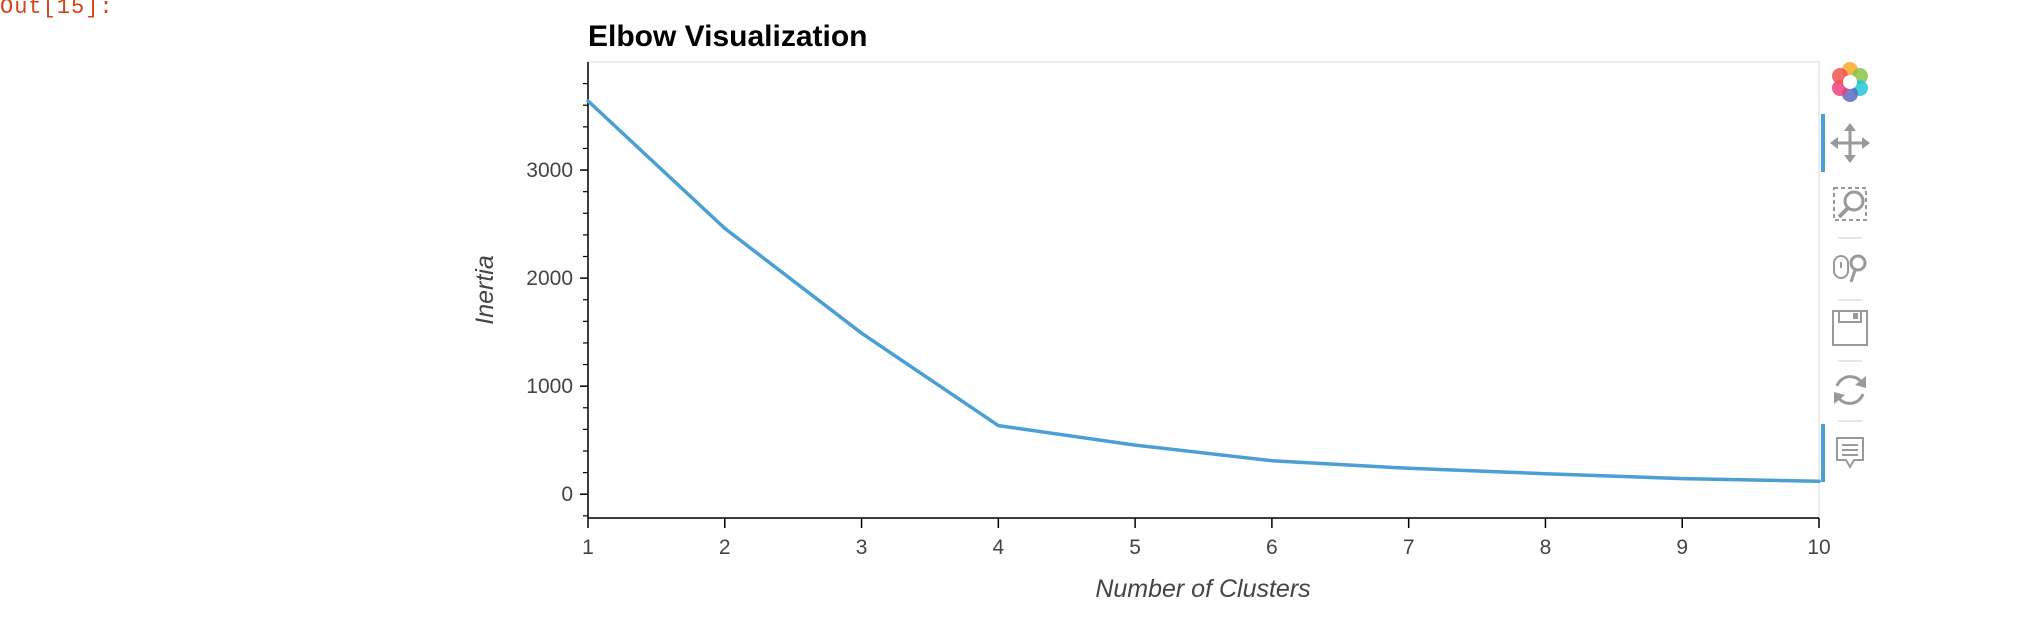 The image size is (2018, 622). What do you see at coordinates (1818, 547) in the screenshot?
I see `x-tick-label: 10` at bounding box center [1818, 547].